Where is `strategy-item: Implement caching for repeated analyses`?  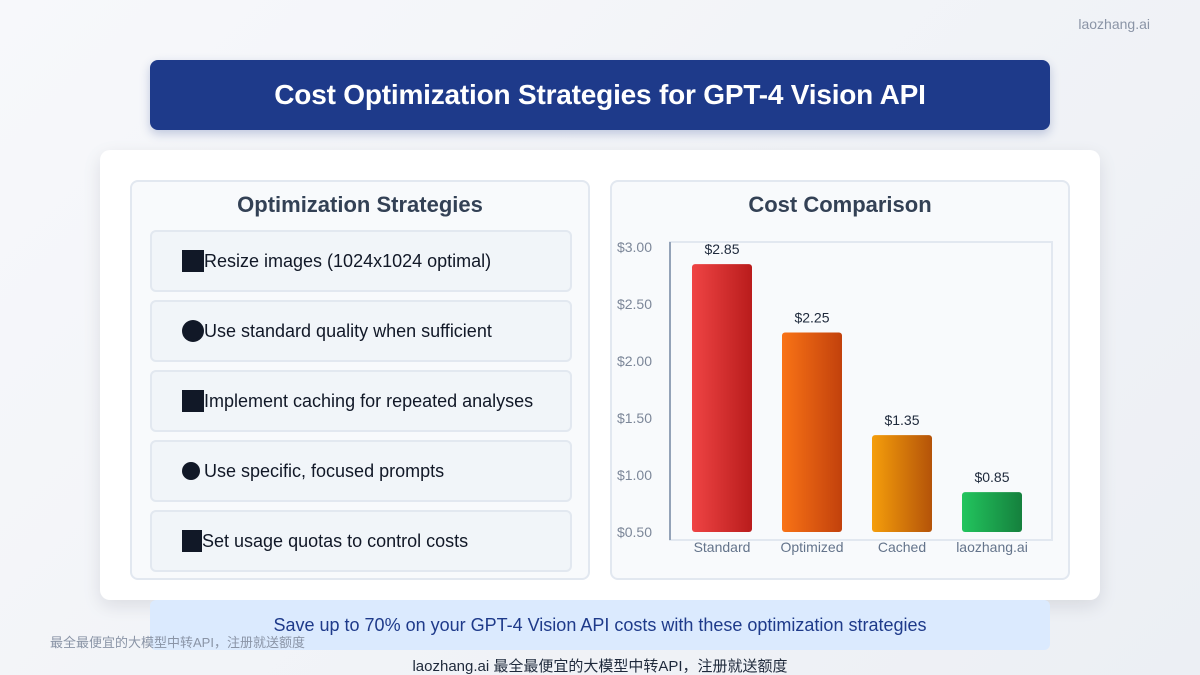
strategy-item: Implement caching for repeated analyses is located at coordinates (361, 401).